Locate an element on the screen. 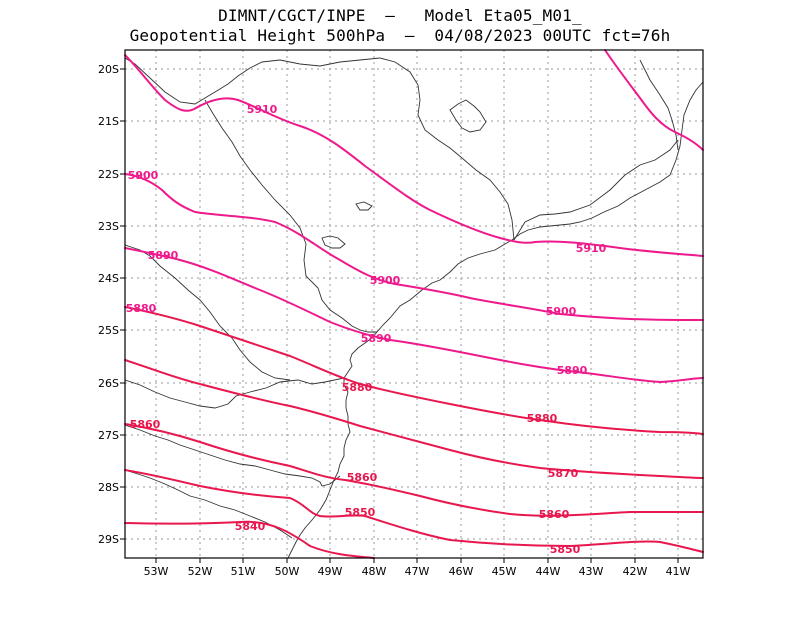  mg-rj-border is located at coordinates (596, 190).